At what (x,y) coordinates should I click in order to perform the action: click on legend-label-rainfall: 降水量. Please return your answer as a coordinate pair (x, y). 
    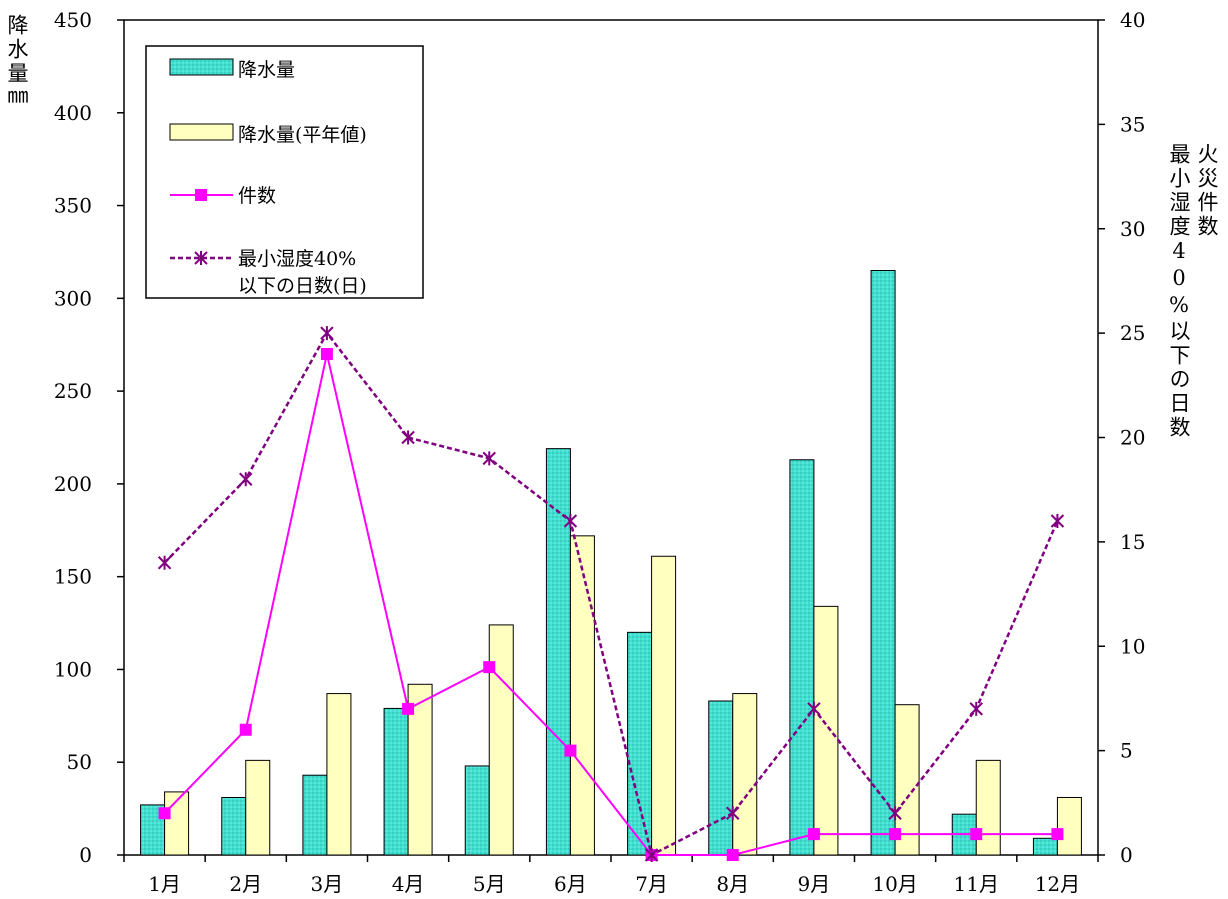
    Looking at the image, I should click on (266, 70).